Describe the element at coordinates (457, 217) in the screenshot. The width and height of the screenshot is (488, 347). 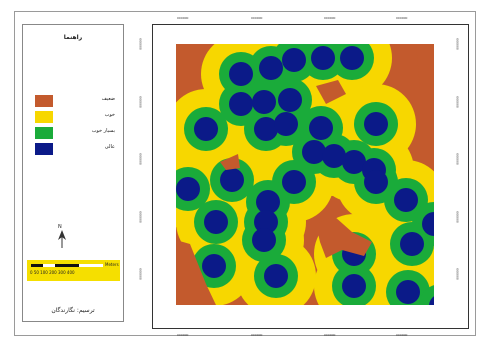
I see `coord-right-4: 000000` at that location.